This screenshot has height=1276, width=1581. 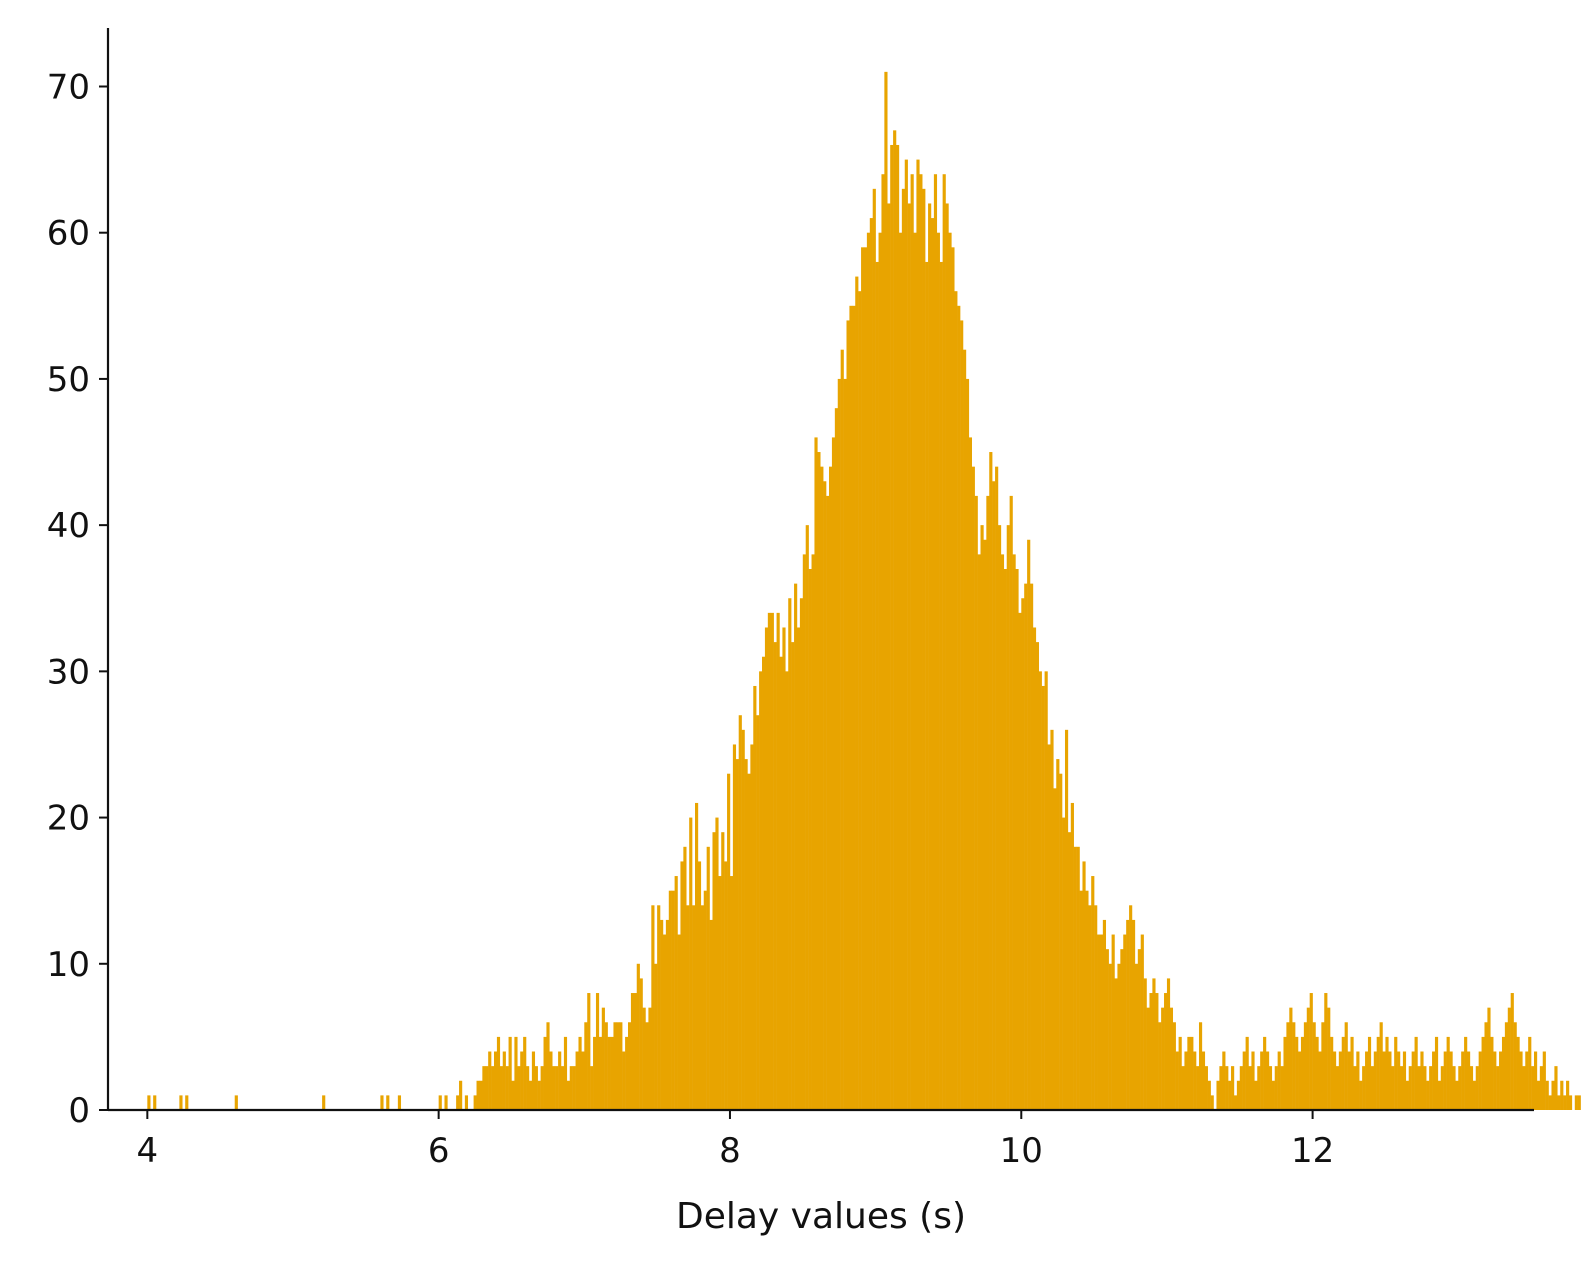 What do you see at coordinates (439, 1151) in the screenshot?
I see `x-tick-label: 6` at bounding box center [439, 1151].